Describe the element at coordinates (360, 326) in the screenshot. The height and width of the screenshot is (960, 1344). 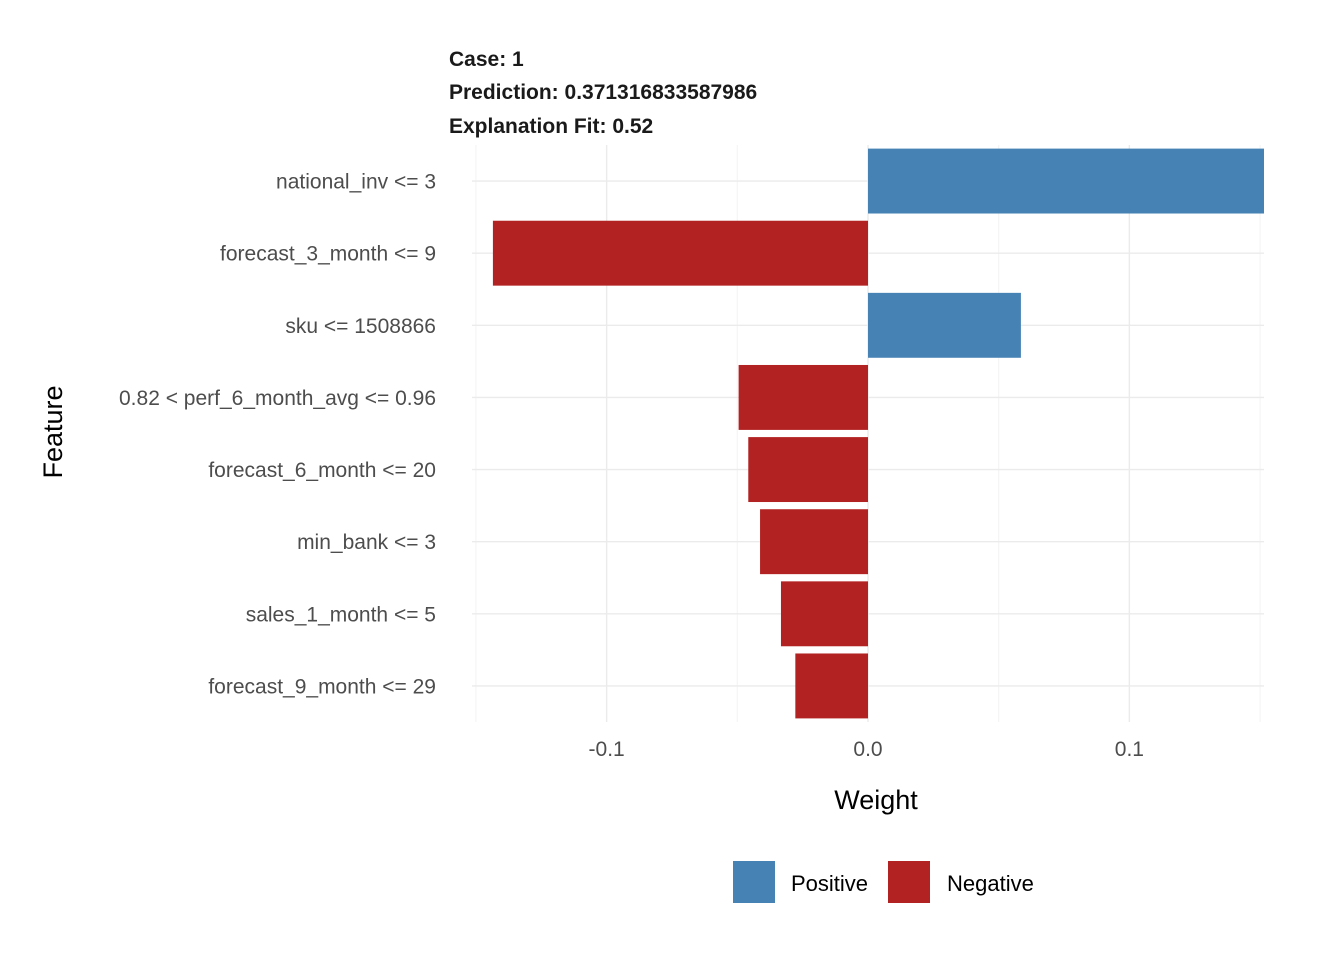
I see `feature-label: sku <= 1508866` at that location.